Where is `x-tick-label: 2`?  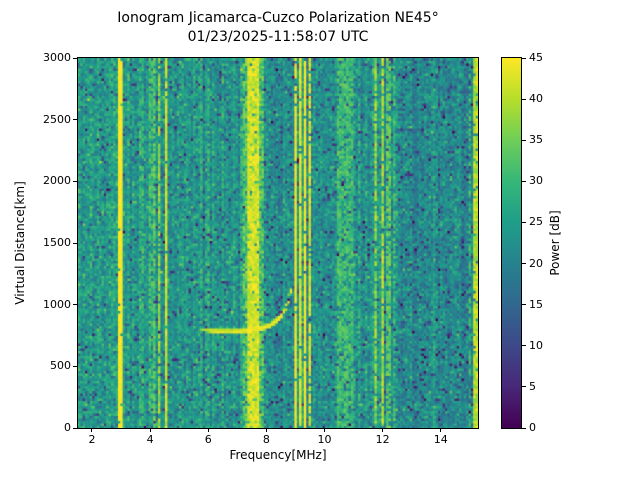 x-tick-label: 2 is located at coordinates (92, 439).